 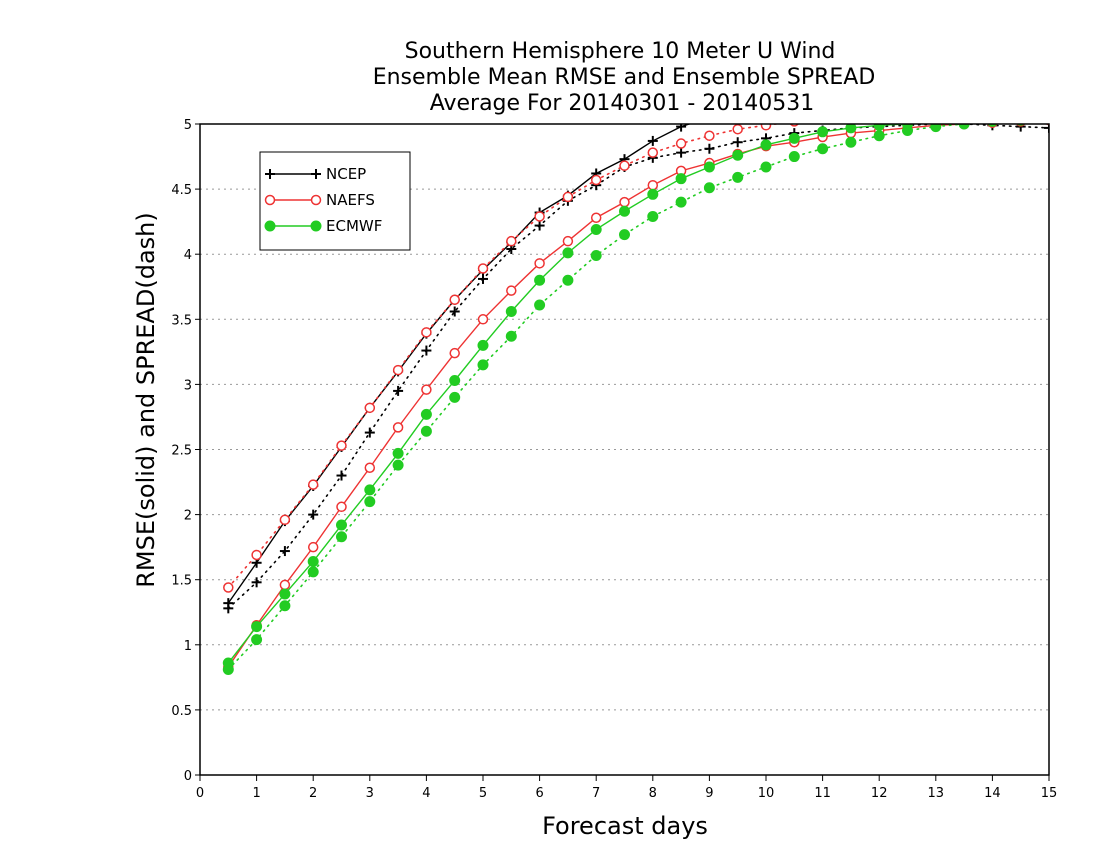 What do you see at coordinates (313, 793) in the screenshot?
I see `x-tick-label: 2` at bounding box center [313, 793].